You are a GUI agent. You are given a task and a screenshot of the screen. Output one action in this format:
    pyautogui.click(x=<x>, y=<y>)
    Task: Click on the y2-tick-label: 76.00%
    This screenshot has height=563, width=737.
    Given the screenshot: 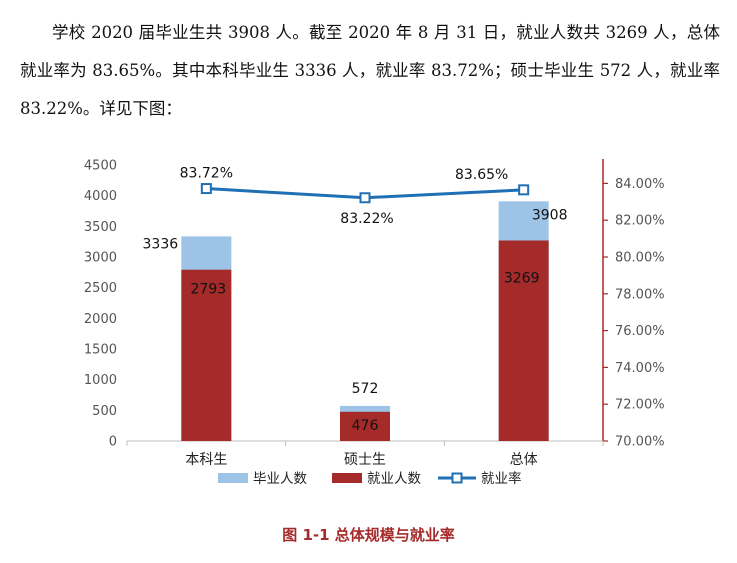 What is the action you would take?
    pyautogui.click(x=640, y=331)
    